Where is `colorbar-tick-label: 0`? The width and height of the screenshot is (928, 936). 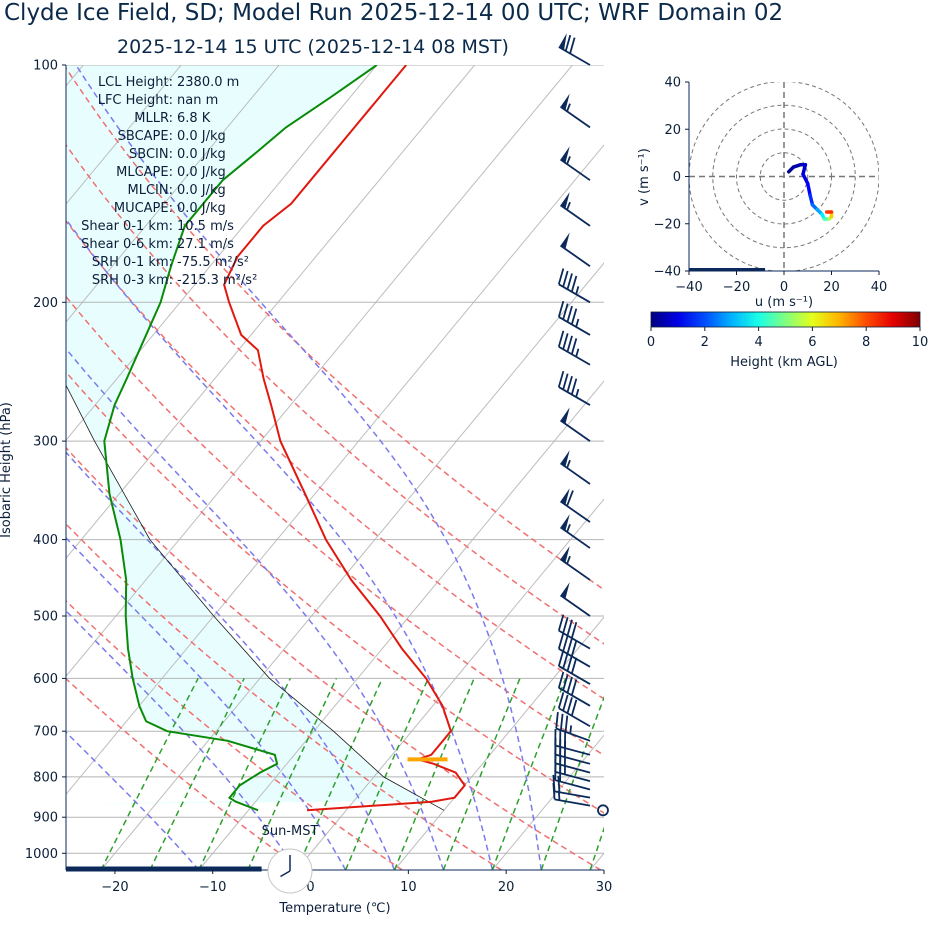
colorbar-tick-label: 0 is located at coordinates (651, 342).